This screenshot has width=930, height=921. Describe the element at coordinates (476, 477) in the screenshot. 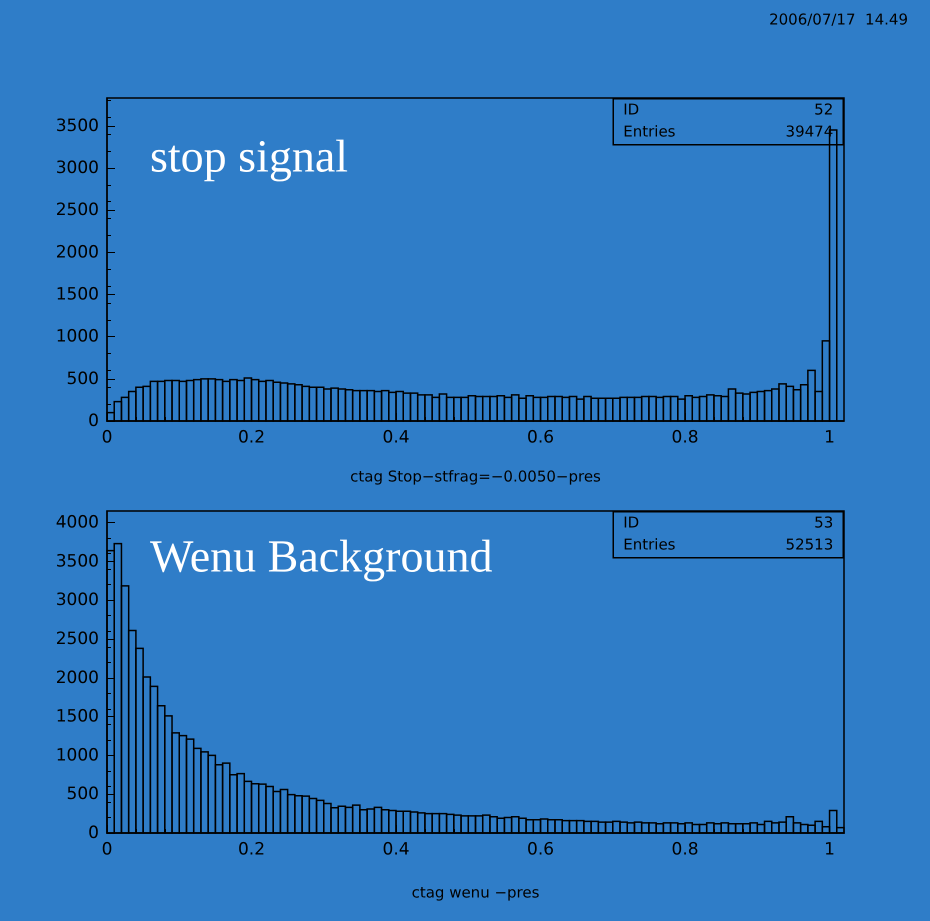

I see `x-axis-title: ctag Stop−stfrag=−0.0050−pres` at that location.